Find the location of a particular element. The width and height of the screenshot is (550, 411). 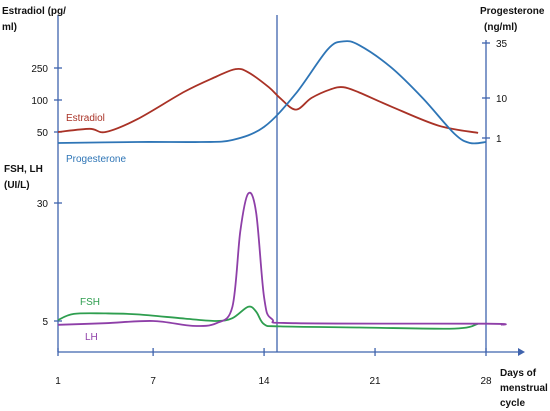

x-tick-label-28: 28 is located at coordinates (486, 381).